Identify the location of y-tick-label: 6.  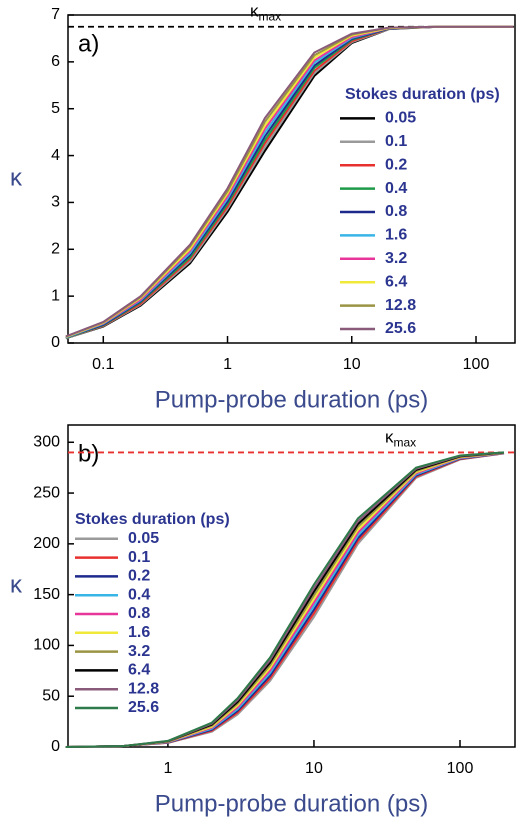
(55, 61).